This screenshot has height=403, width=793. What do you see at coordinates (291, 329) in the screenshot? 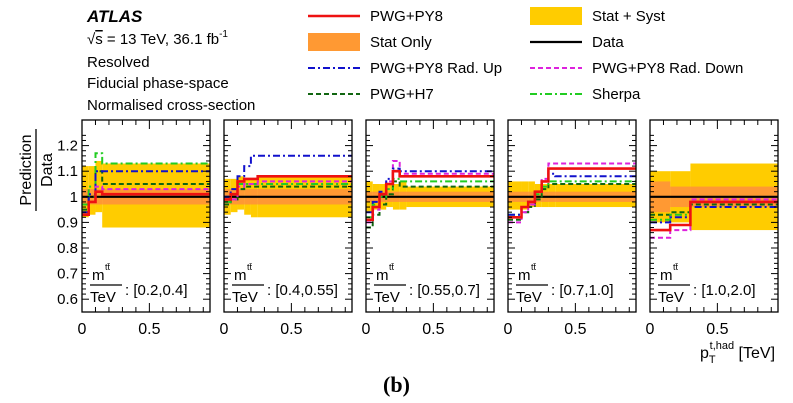
I see `panel-1-xtick-label-1: 0.5` at bounding box center [291, 329].